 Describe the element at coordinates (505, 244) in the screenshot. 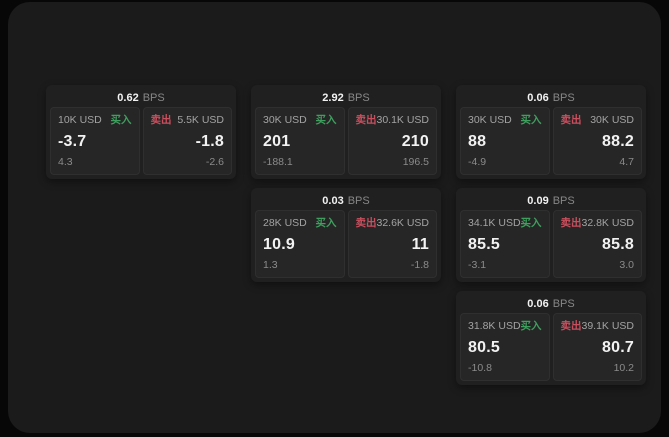

I see `buy-quote-tile: 34.1K USD 买入 85.5 -3.1` at that location.